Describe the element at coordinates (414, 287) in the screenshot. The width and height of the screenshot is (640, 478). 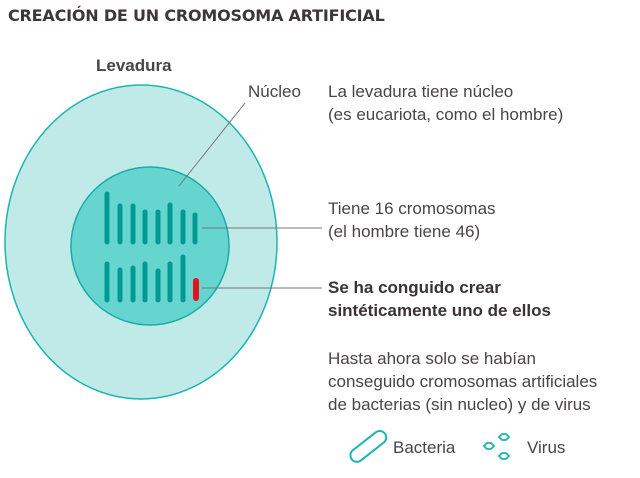
I see `synthetic-note-line1: Se ha conguido crear` at that location.